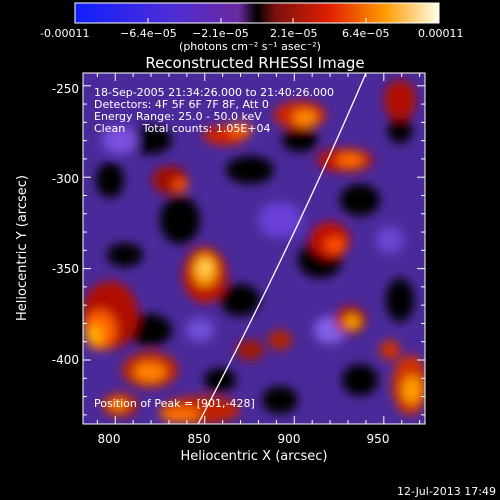 This screenshot has width=500, height=500. What do you see at coordinates (250, 46) in the screenshot?
I see `colorbar-unit-label: (photons cm⁻² s⁻¹ asec⁻²)` at bounding box center [250, 46].